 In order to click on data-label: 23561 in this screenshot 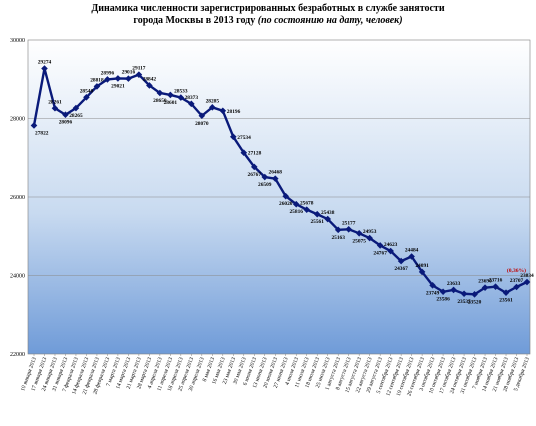, I will do `click(506, 301)`.